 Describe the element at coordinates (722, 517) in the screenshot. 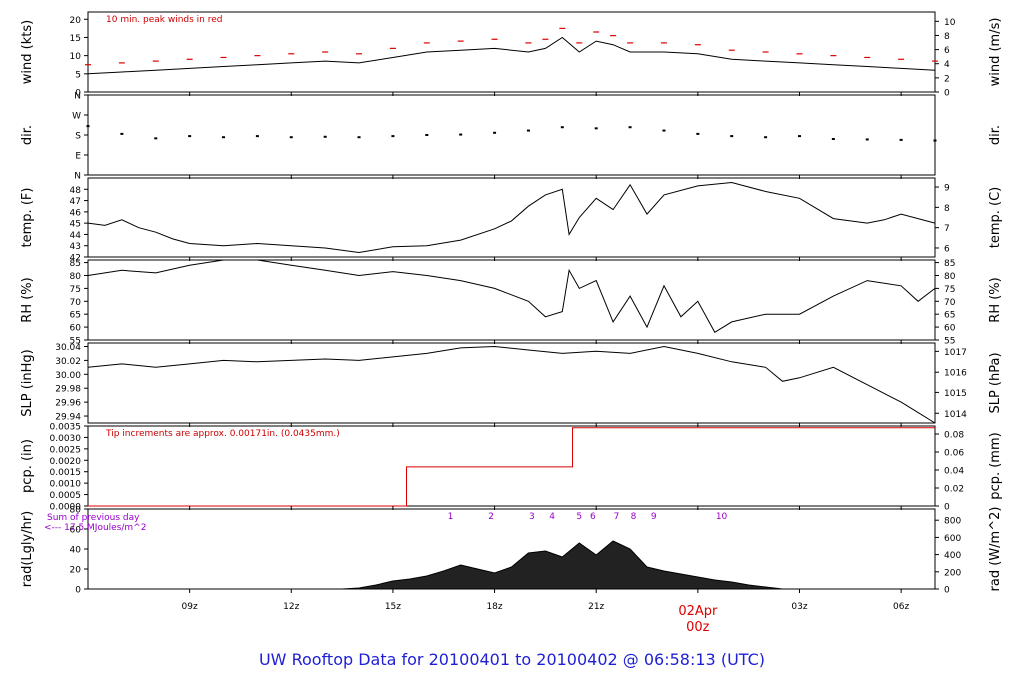

I see `solar-time-label: 10` at that location.